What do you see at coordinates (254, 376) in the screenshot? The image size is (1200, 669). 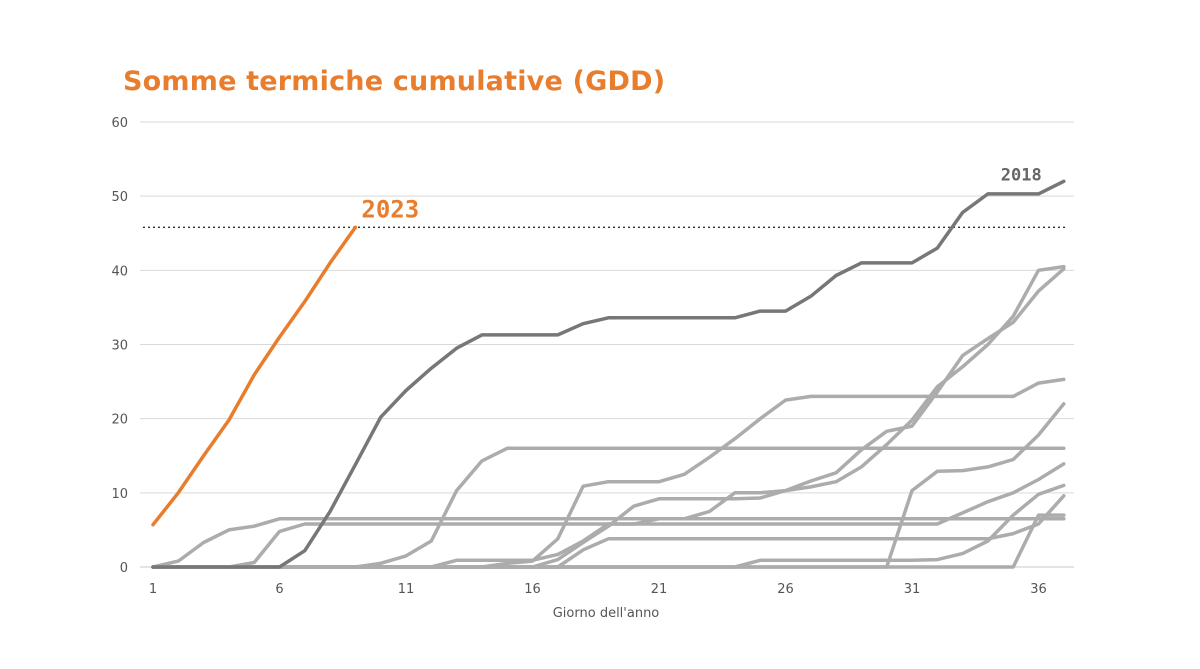 I see `series-line-2023` at bounding box center [254, 376].